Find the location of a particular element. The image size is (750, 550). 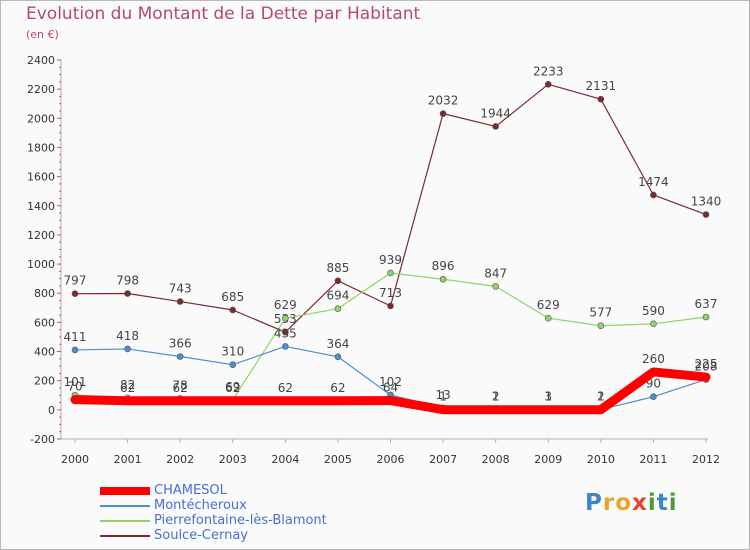

data-label-montecheroux: 102 is located at coordinates (390, 382).